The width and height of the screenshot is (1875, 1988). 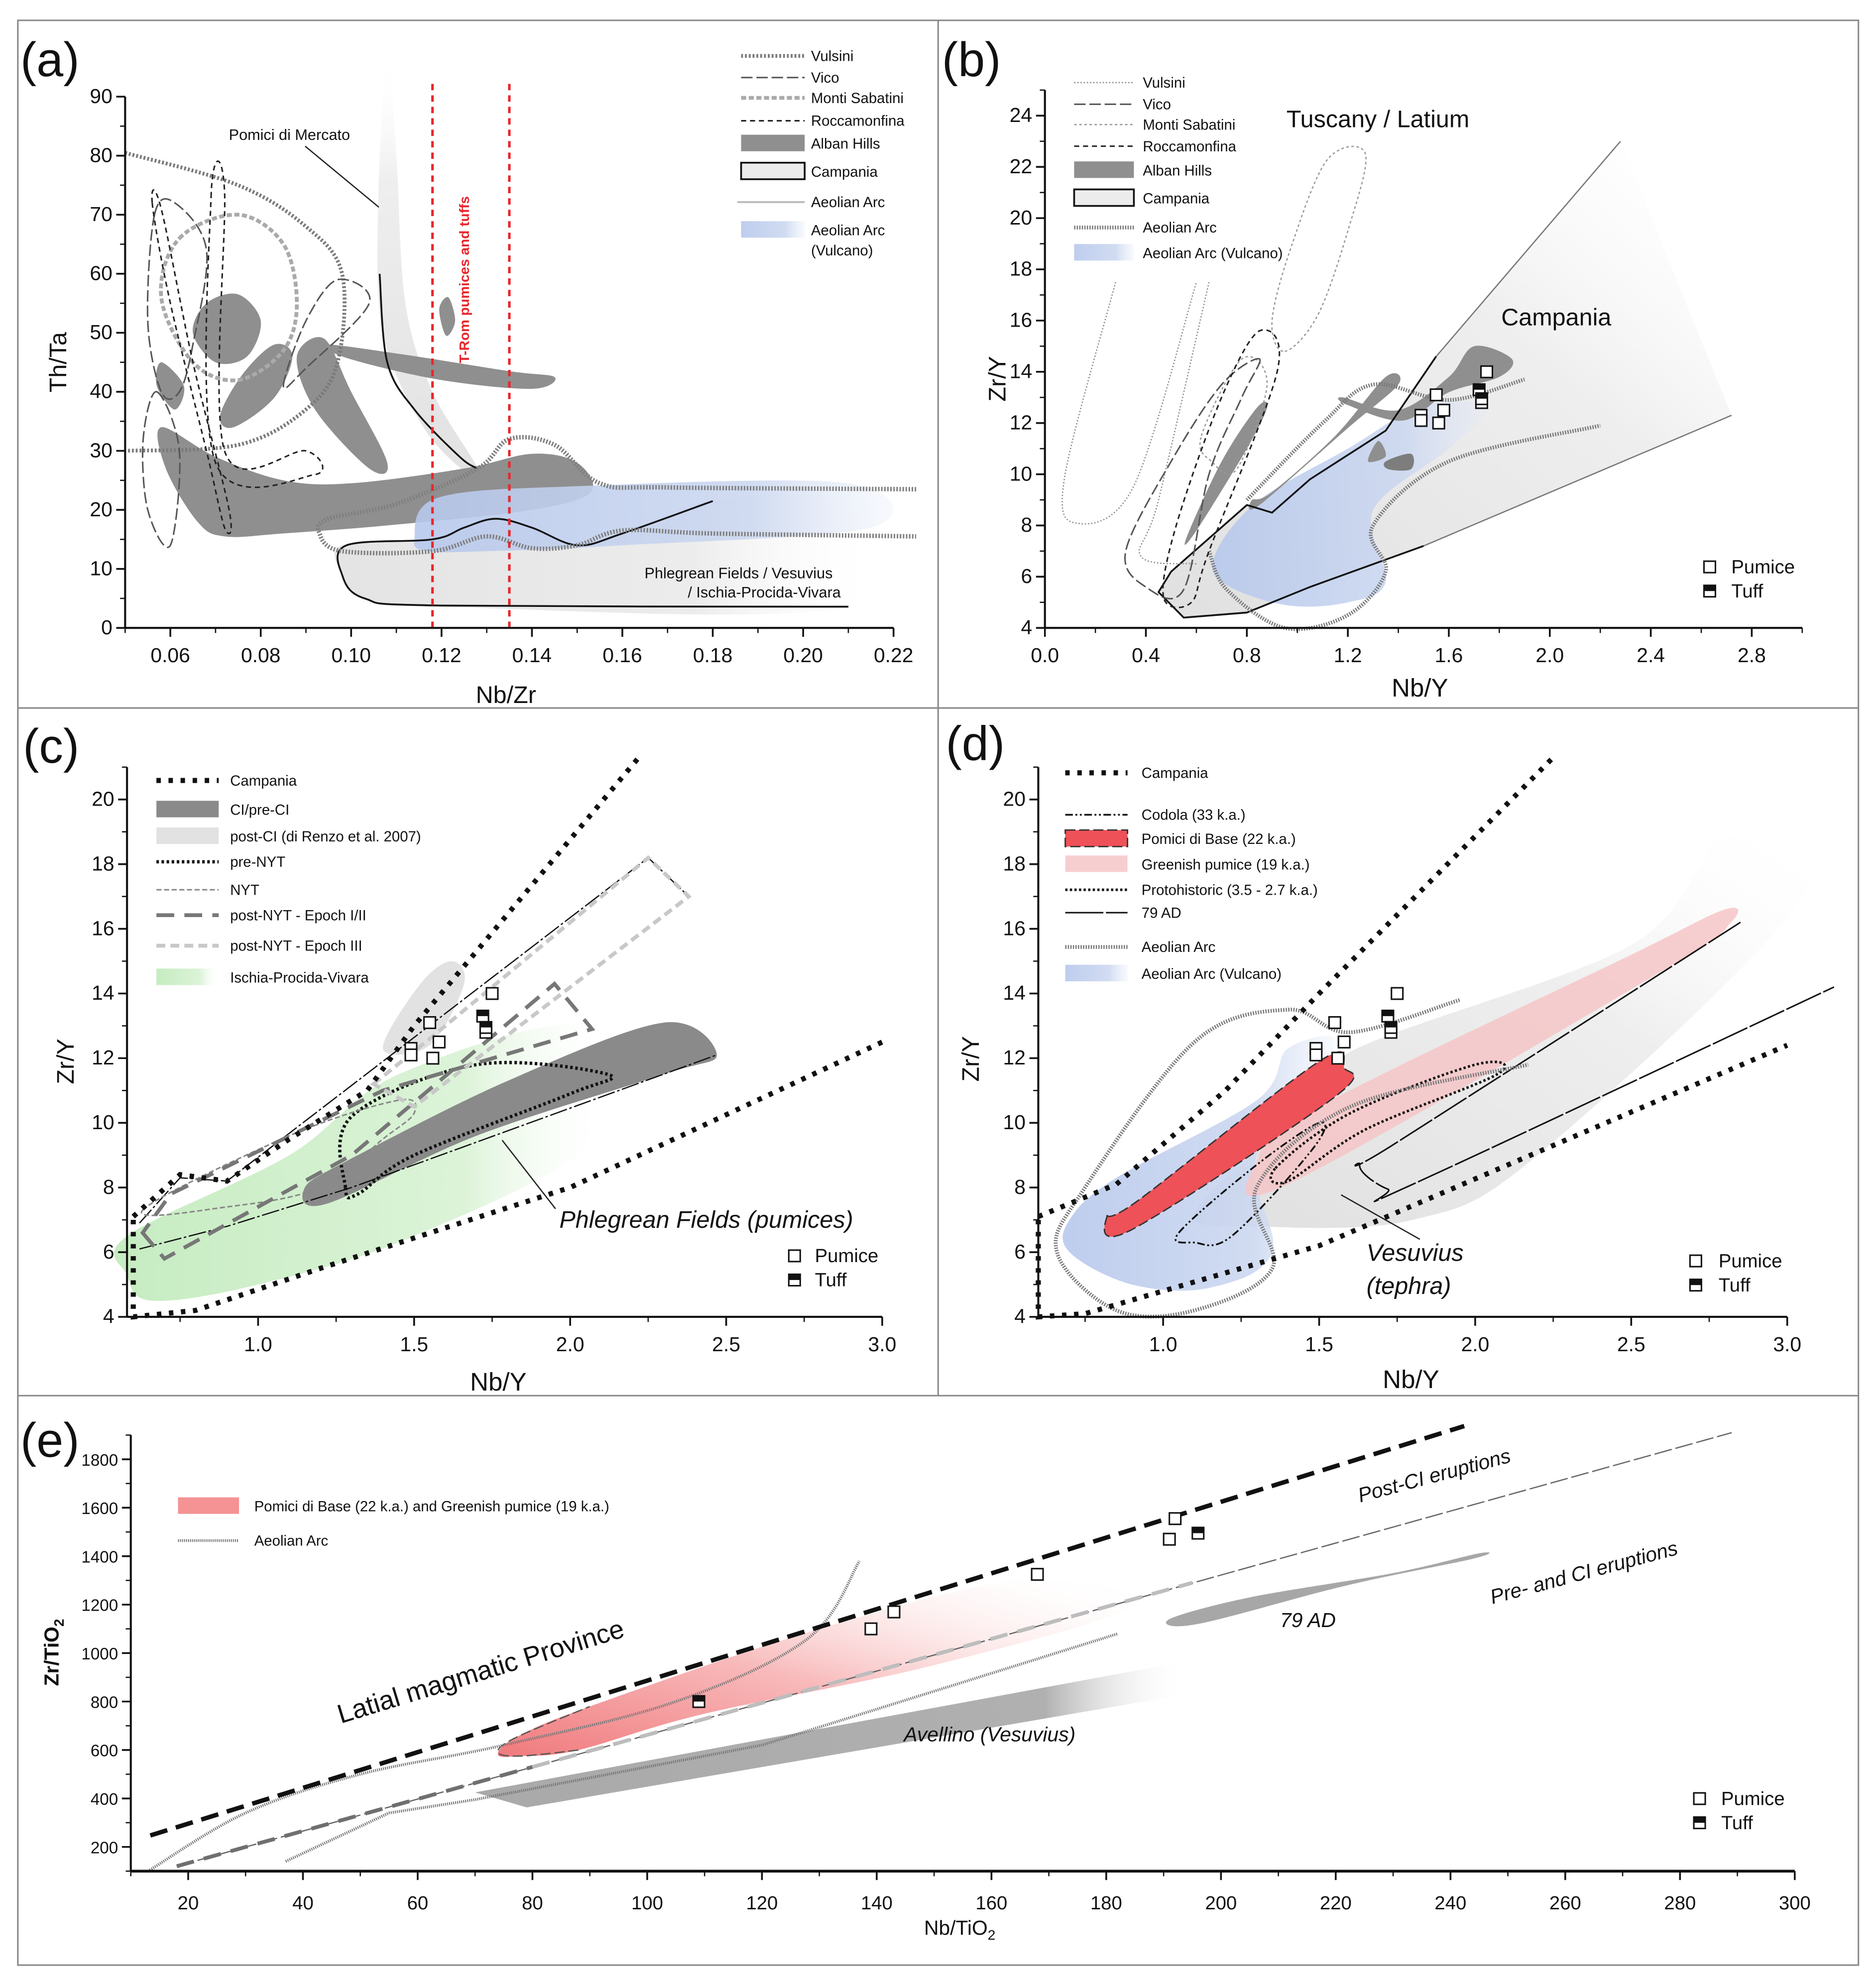 I want to click on y-tick-label: 600, so click(x=104, y=1751).